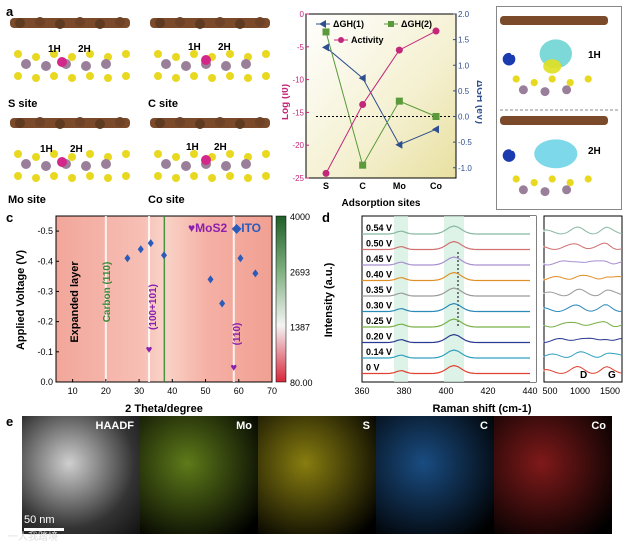 The width and height of the screenshot is (626, 544). Describe the element at coordinates (594, 151) in the screenshot. I see `panel-b-2h: 2H` at that location.